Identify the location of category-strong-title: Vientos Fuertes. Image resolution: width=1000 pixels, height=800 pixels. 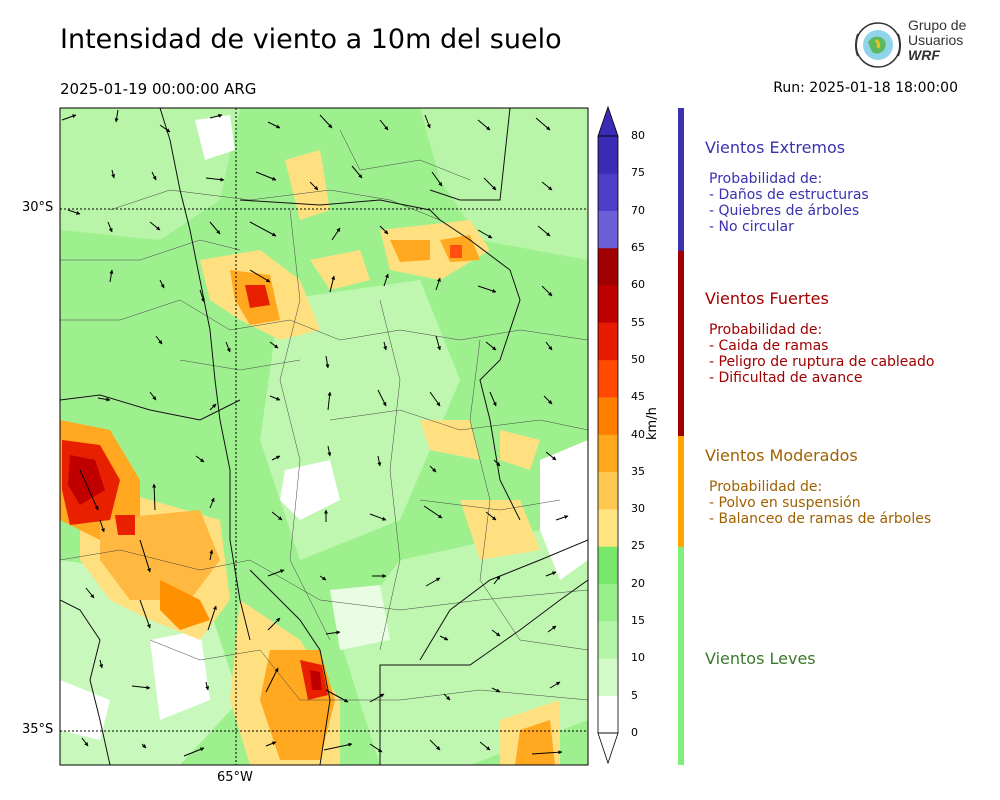
(767, 298).